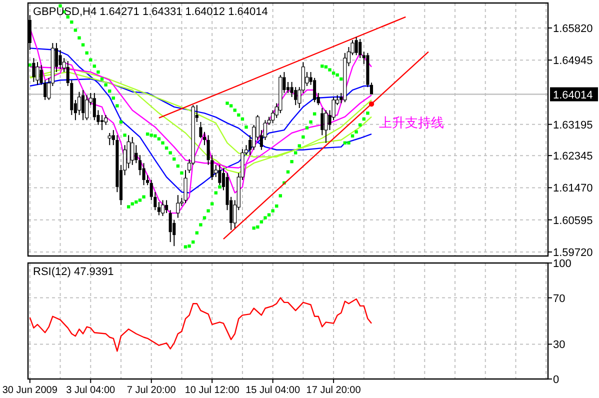 The image size is (599, 398). I want to click on y-tick-label: 1.62345, so click(573, 156).